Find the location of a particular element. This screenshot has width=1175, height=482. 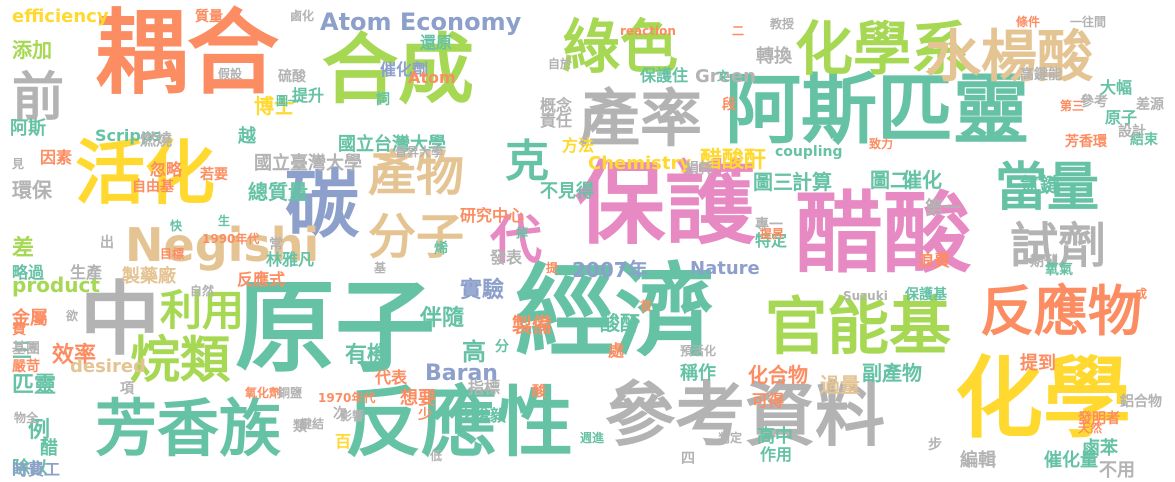

cloud-word: 鋁合物 is located at coordinates (1141, 402).